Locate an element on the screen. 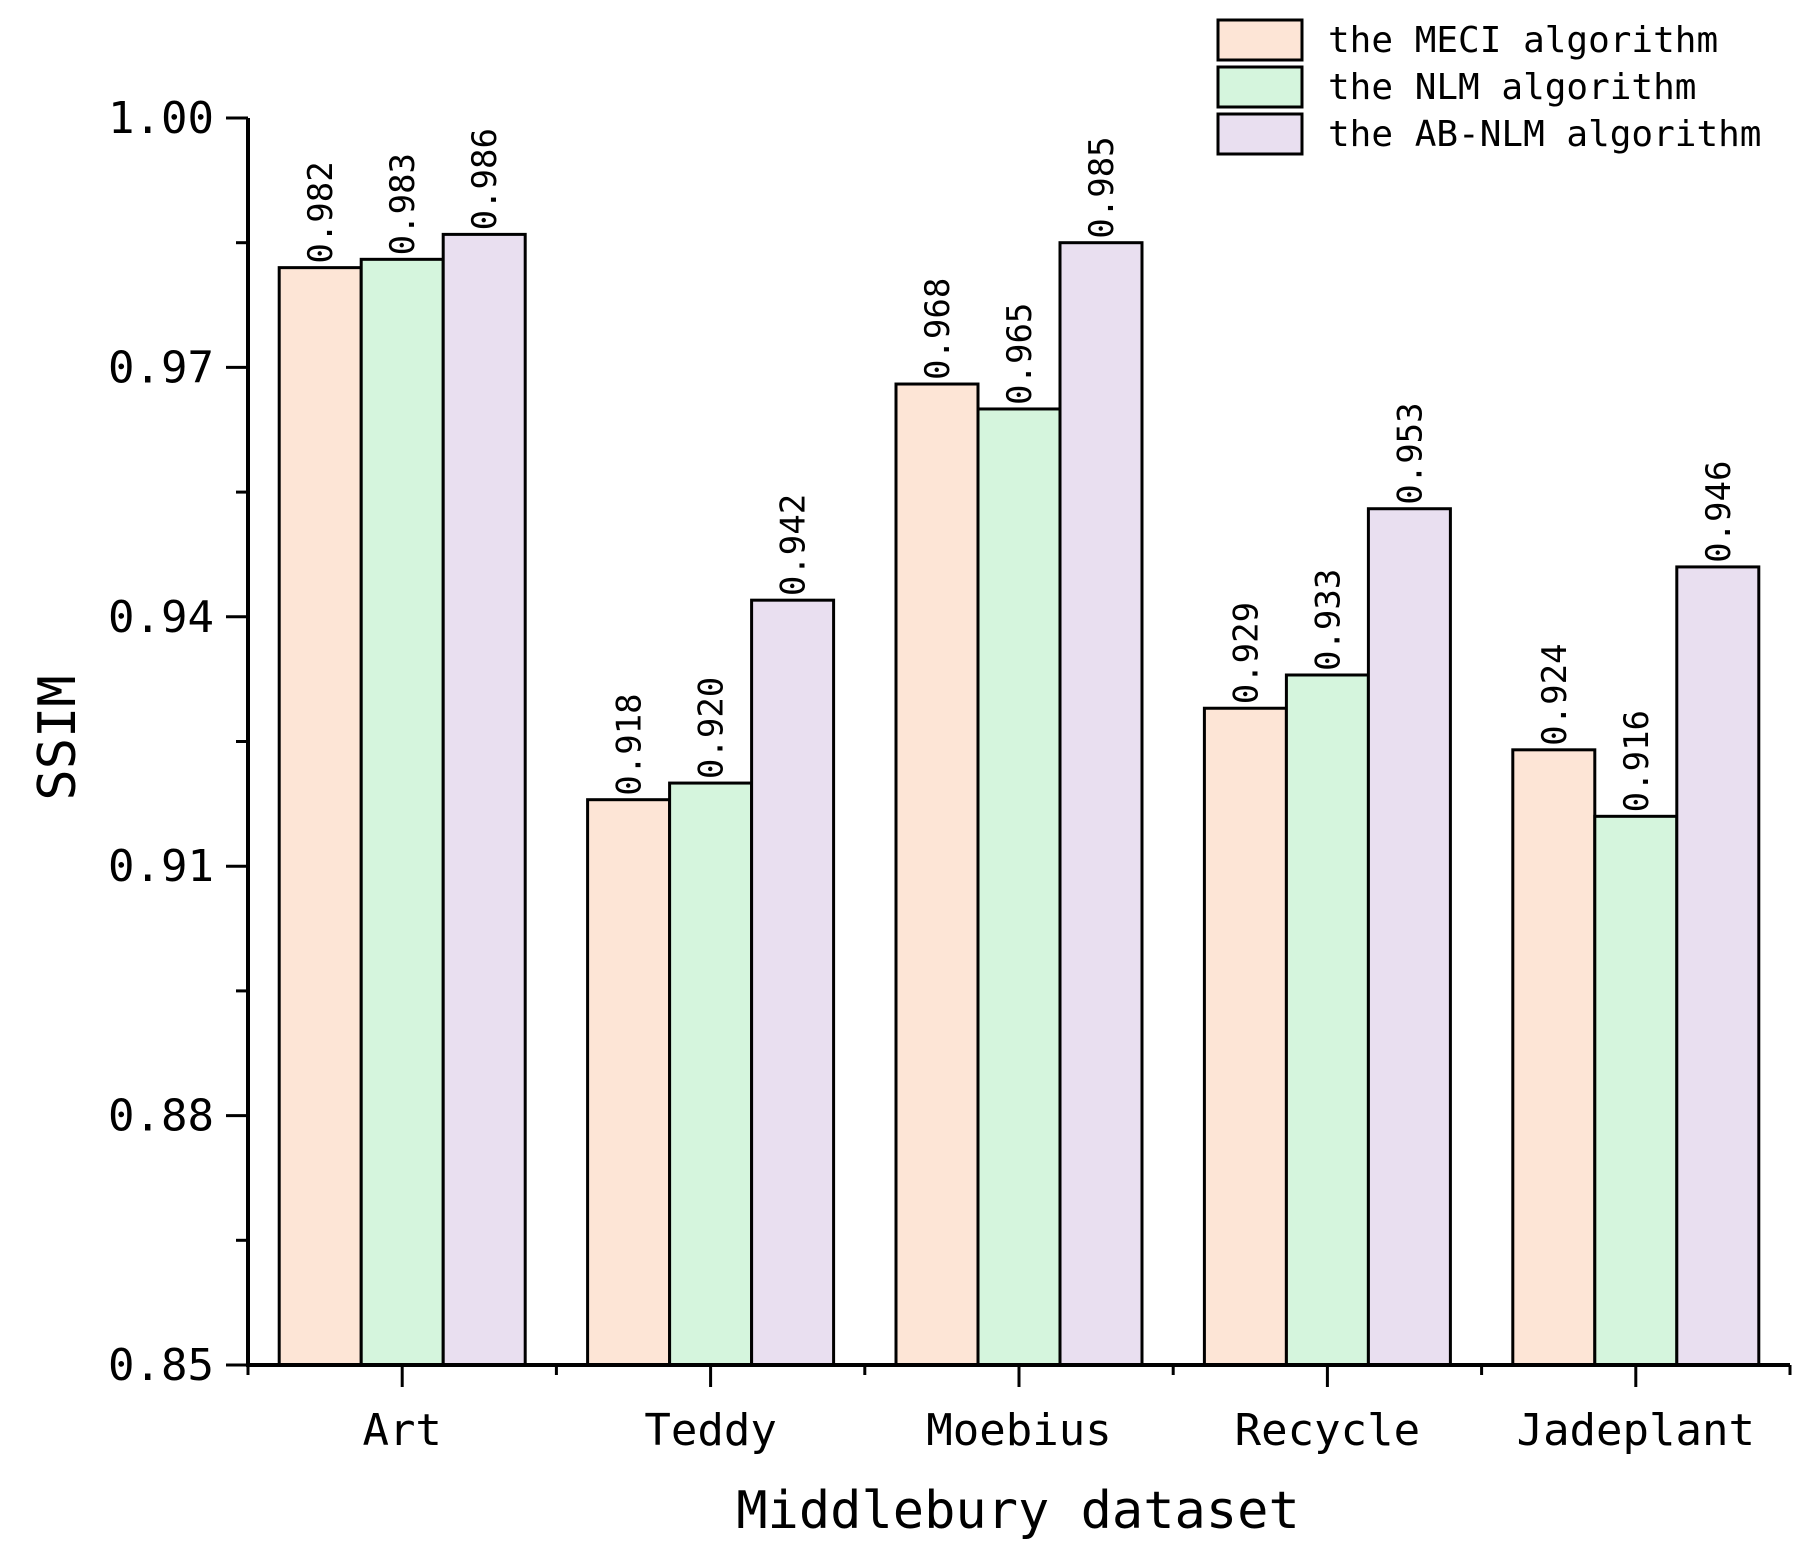 Image resolution: width=1807 pixels, height=1551 pixels. data-label: 0.916 is located at coordinates (1637, 761).